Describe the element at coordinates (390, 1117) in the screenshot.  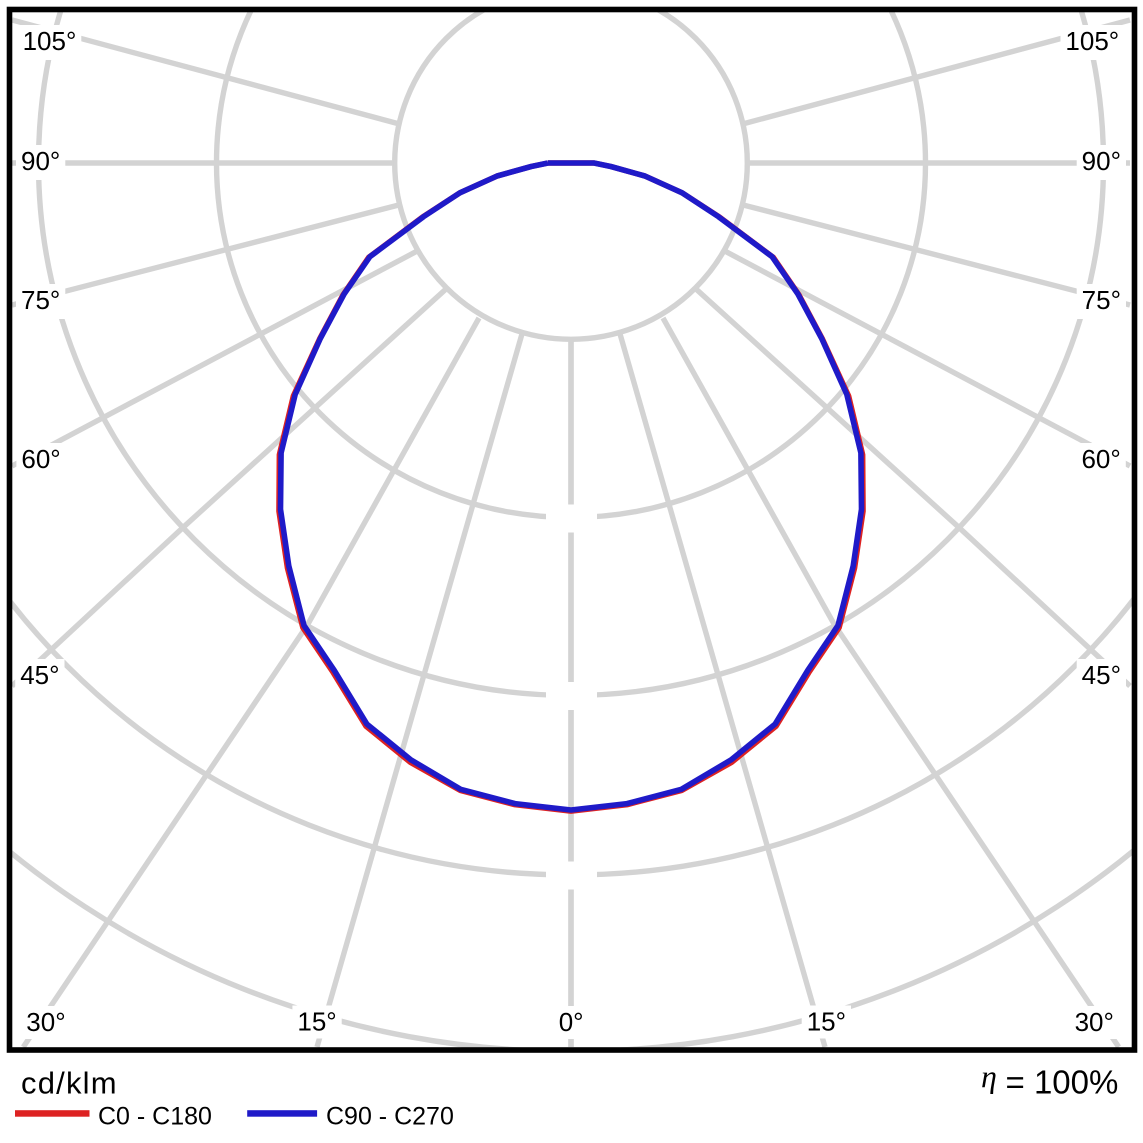
I see `svg-text: C90 - C270` at that location.